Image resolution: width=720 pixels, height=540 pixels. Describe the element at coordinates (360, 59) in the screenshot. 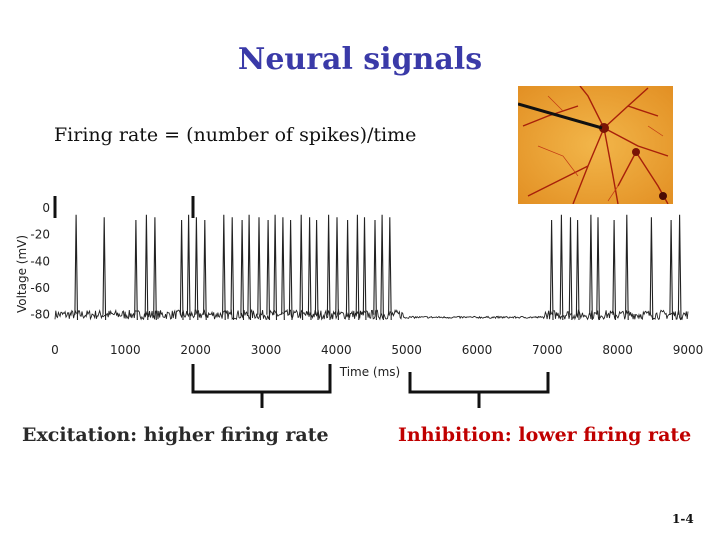

I see `slide-title: Neural signals` at that location.